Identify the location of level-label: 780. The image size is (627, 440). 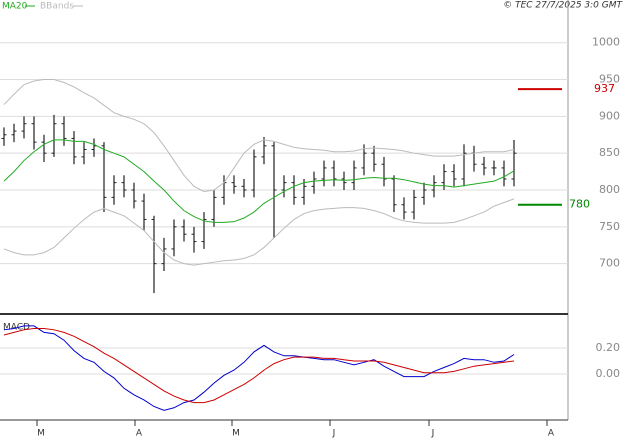
(579, 204).